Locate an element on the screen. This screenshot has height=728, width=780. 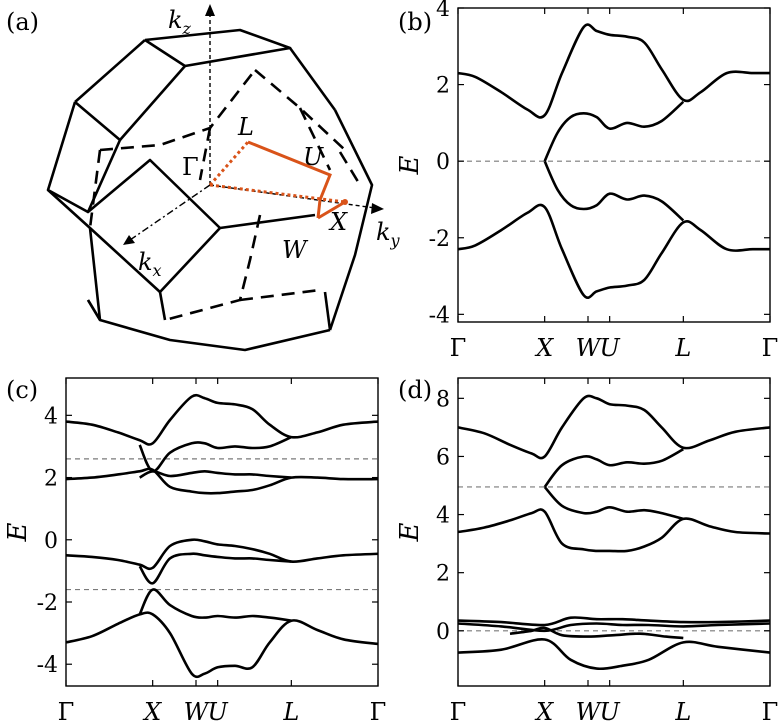
y-tick-label: 8 is located at coordinates (443, 399).